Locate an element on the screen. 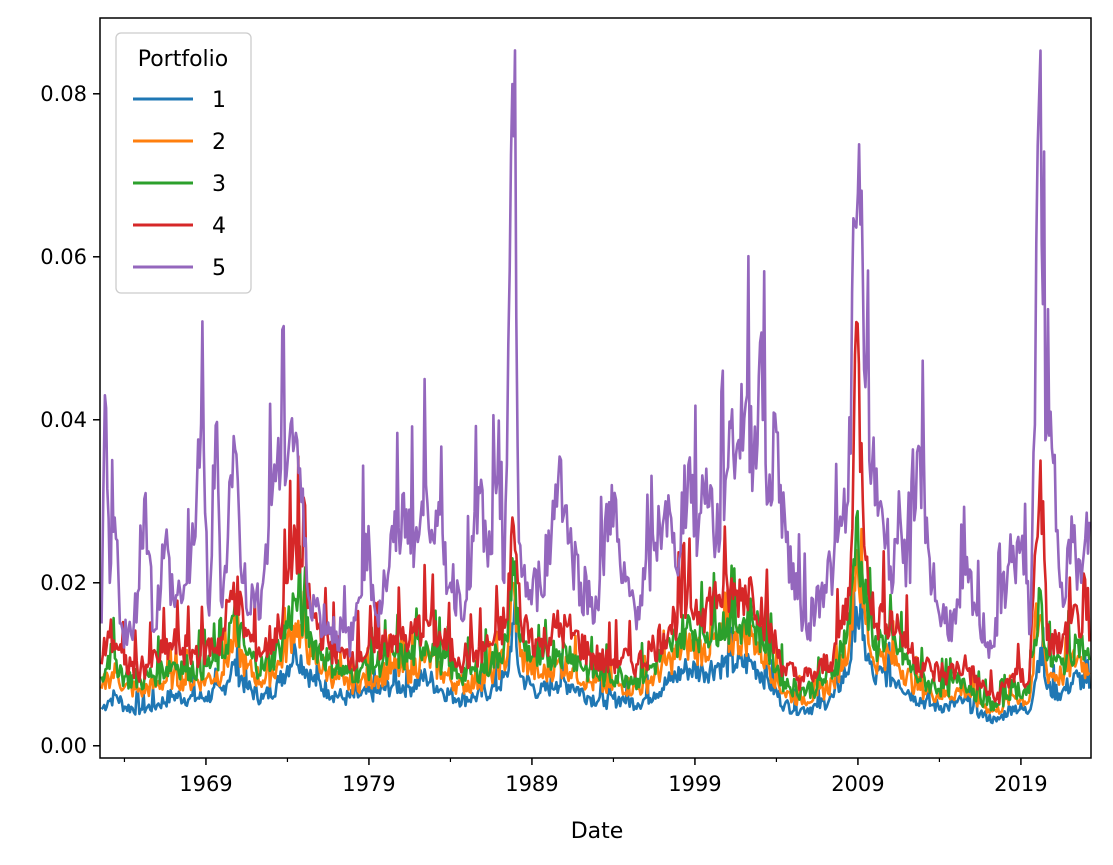  x-tick-label: 1979 is located at coordinates (368, 784).